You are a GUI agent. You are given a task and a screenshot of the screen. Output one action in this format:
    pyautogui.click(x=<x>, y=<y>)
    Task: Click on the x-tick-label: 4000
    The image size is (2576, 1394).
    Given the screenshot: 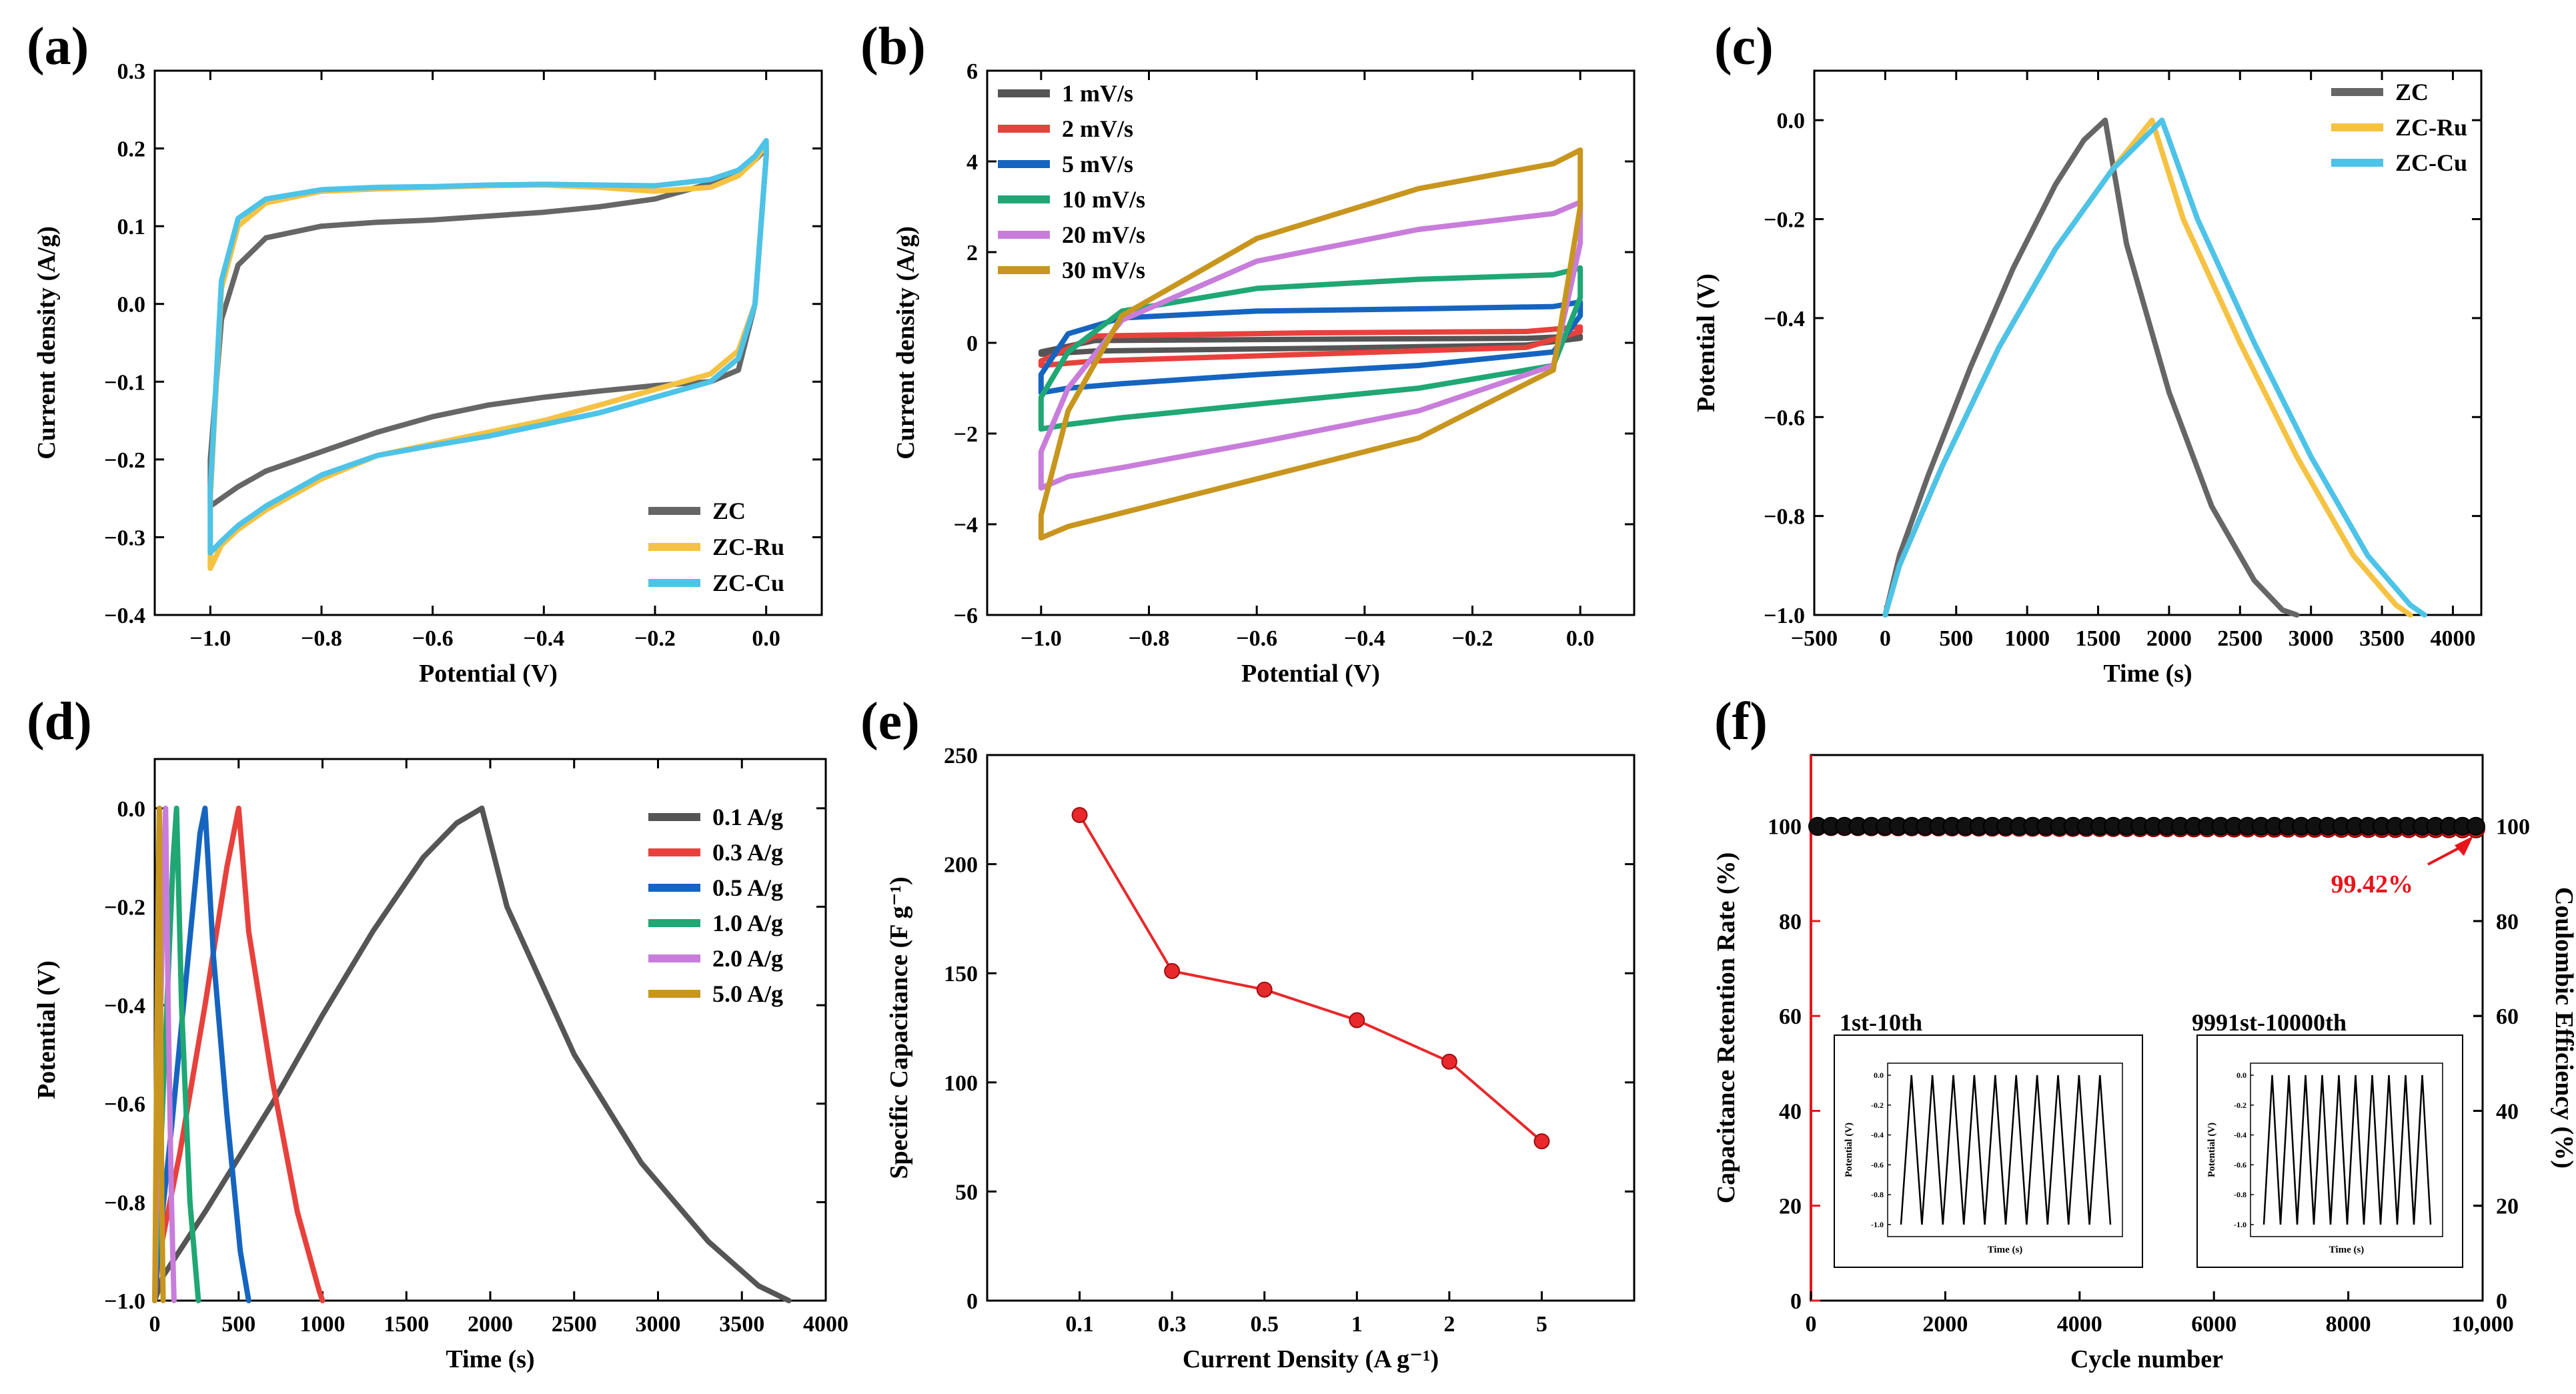 What is the action you would take?
    pyautogui.click(x=2079, y=1324)
    